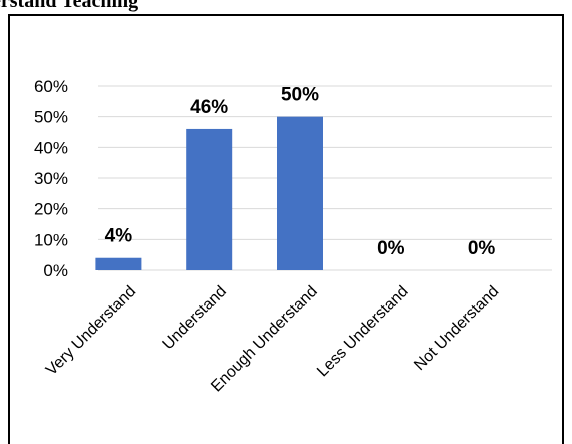 The width and height of the screenshot is (572, 444). Describe the element at coordinates (51, 209) in the screenshot. I see `y-tick-label: 20%` at that location.